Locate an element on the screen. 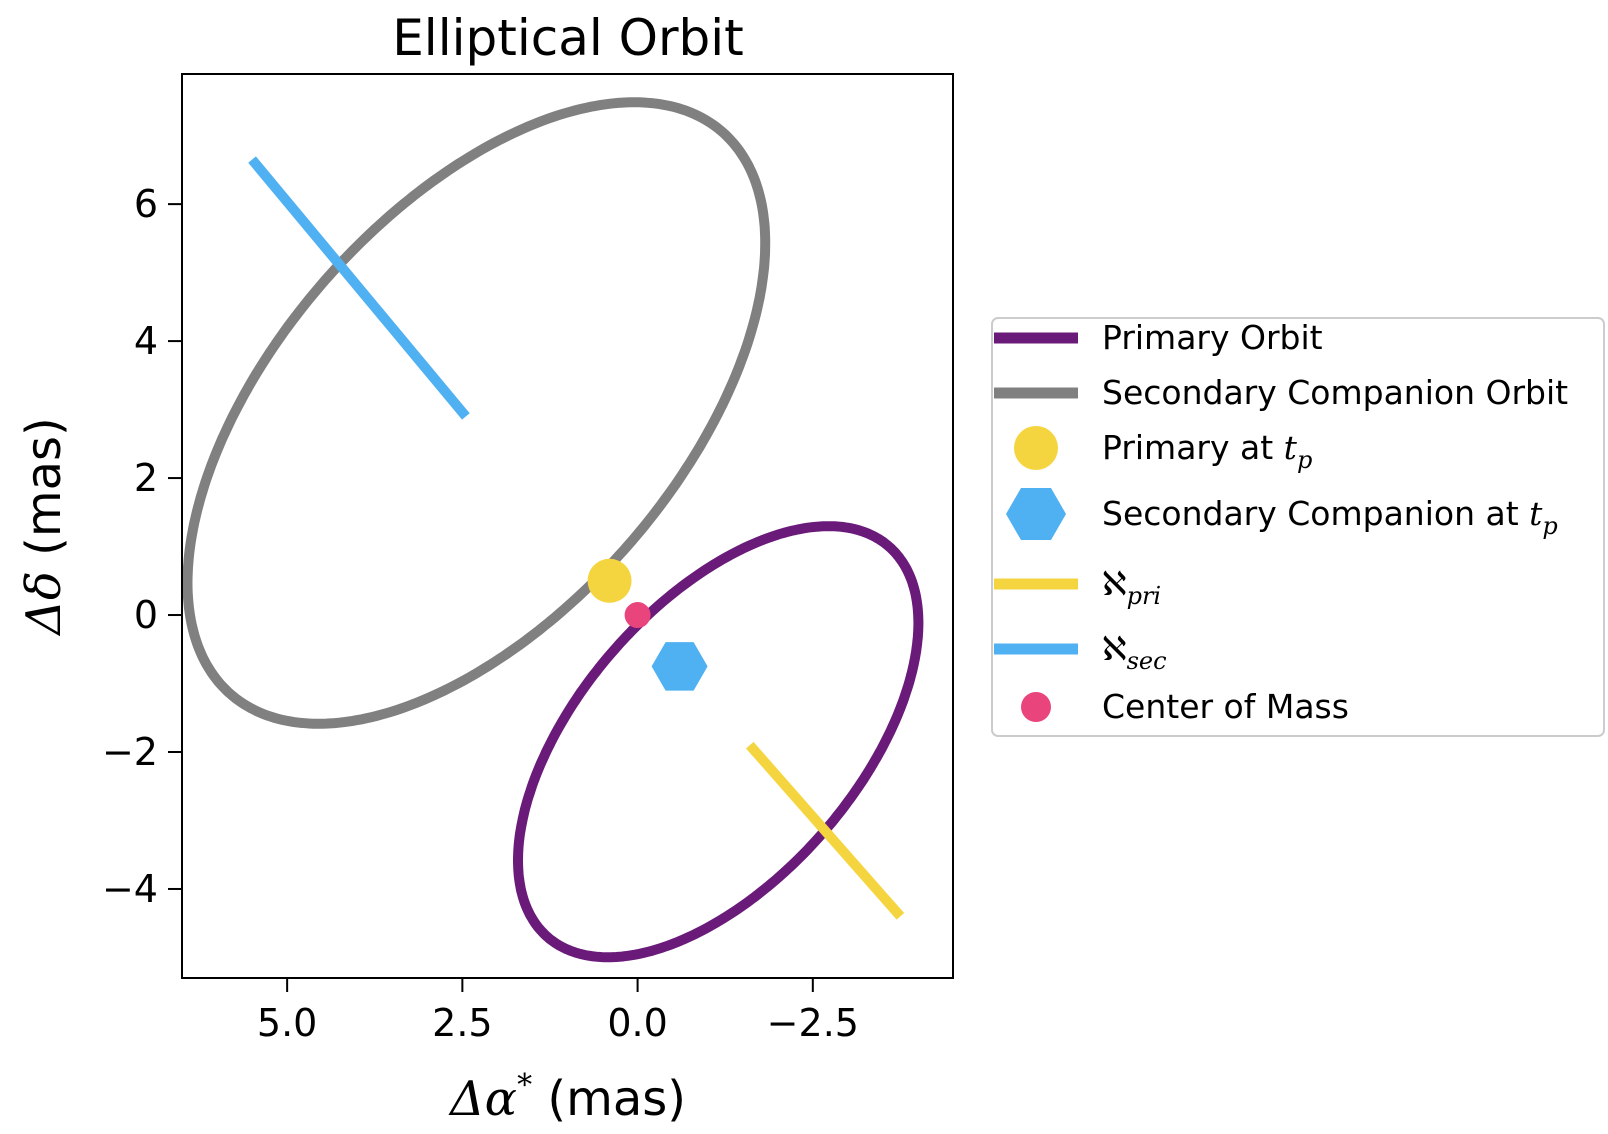 The image size is (1608, 1134). y-tick-label: 0 is located at coordinates (146, 615).